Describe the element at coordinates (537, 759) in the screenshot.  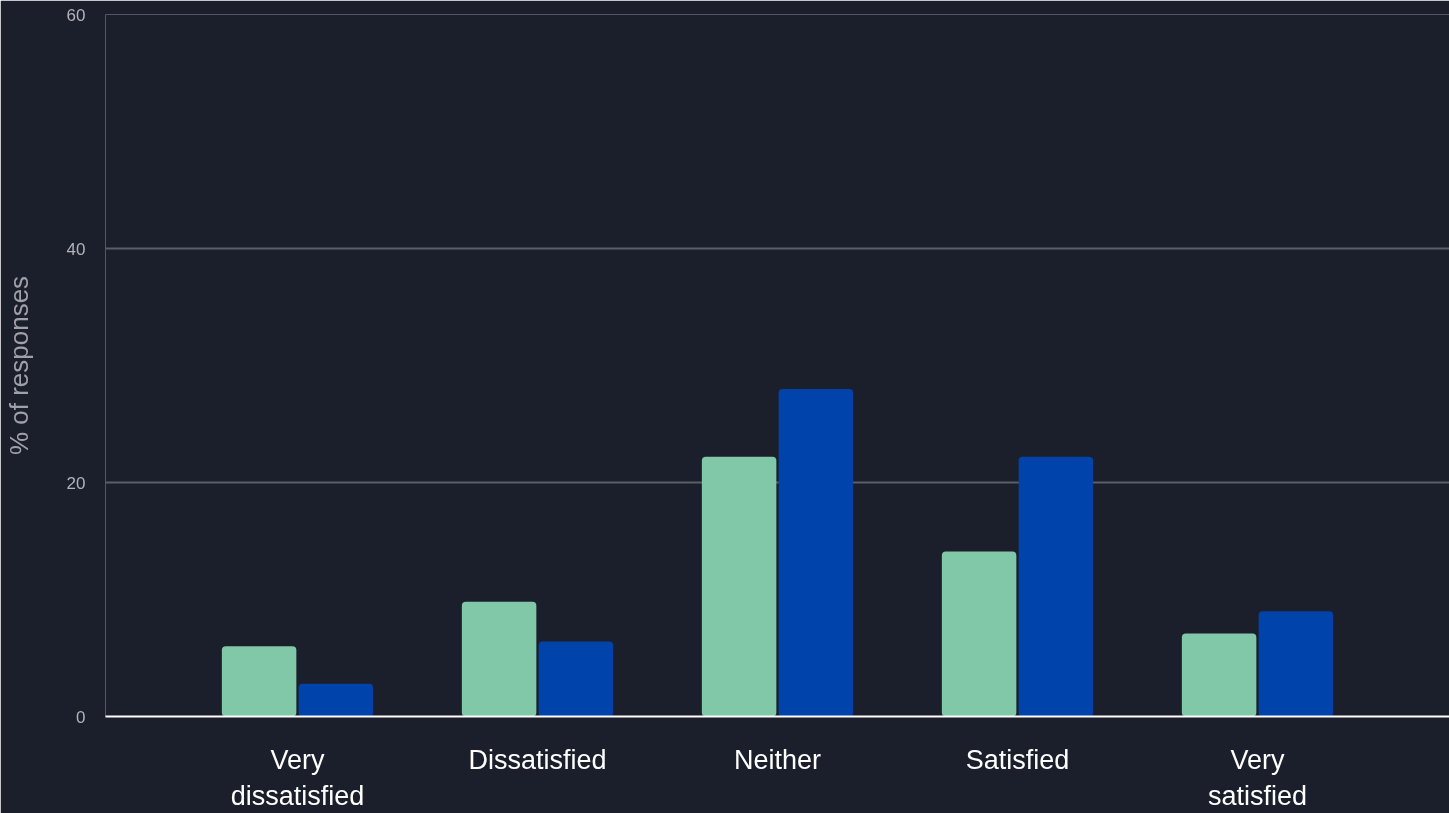
I see `x-tick-label: Dissatisfied` at that location.